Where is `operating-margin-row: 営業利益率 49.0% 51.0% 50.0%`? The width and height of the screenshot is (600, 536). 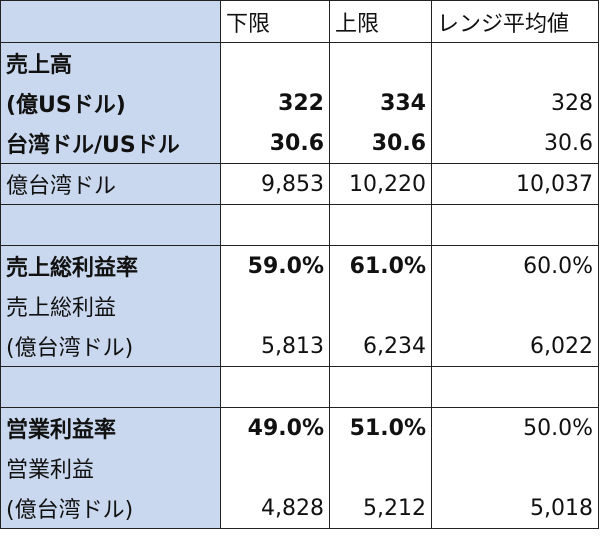
operating-margin-row: 営業利益率 49.0% 51.0% 50.0% is located at coordinates (299, 427).